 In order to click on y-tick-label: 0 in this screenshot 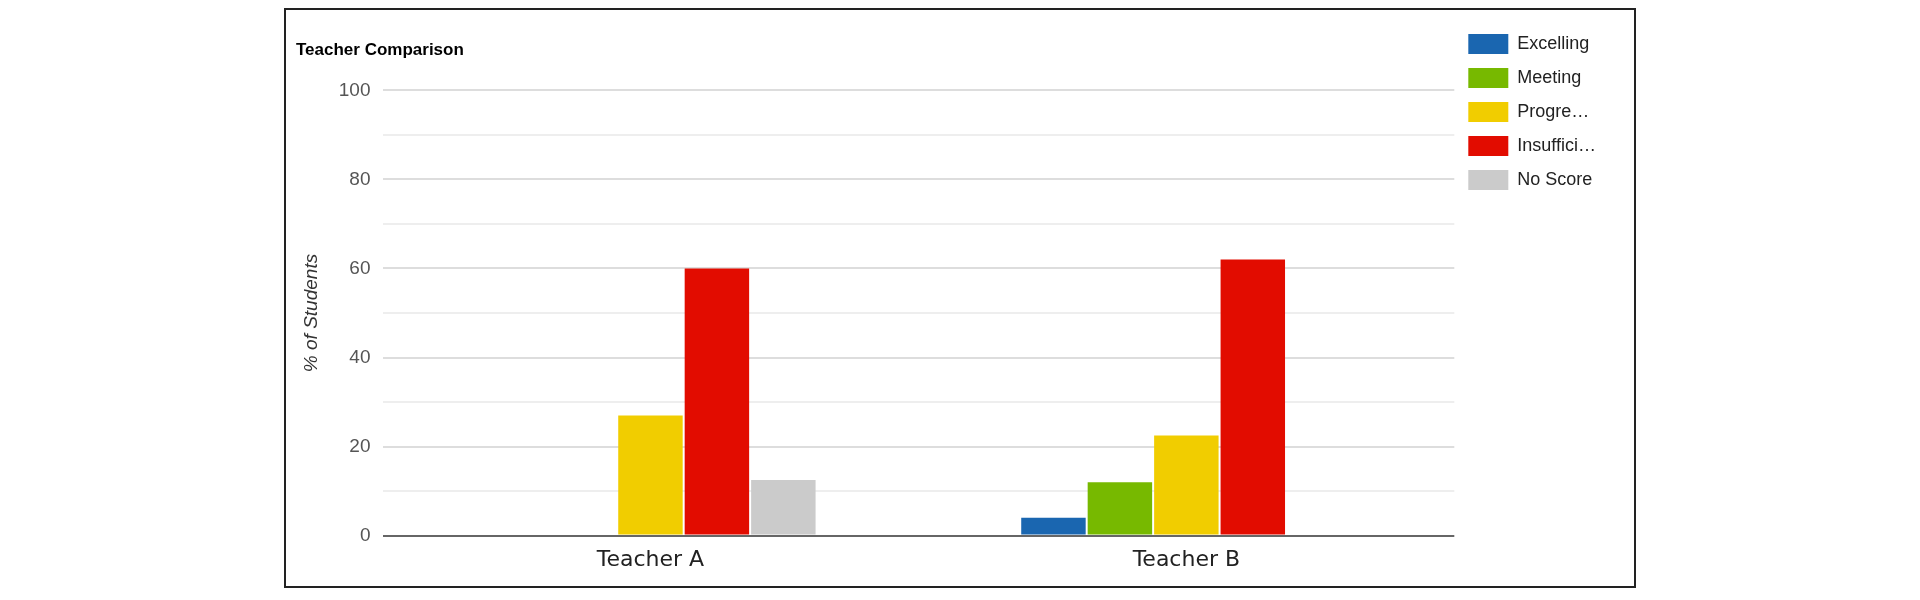, I will do `click(365, 534)`.